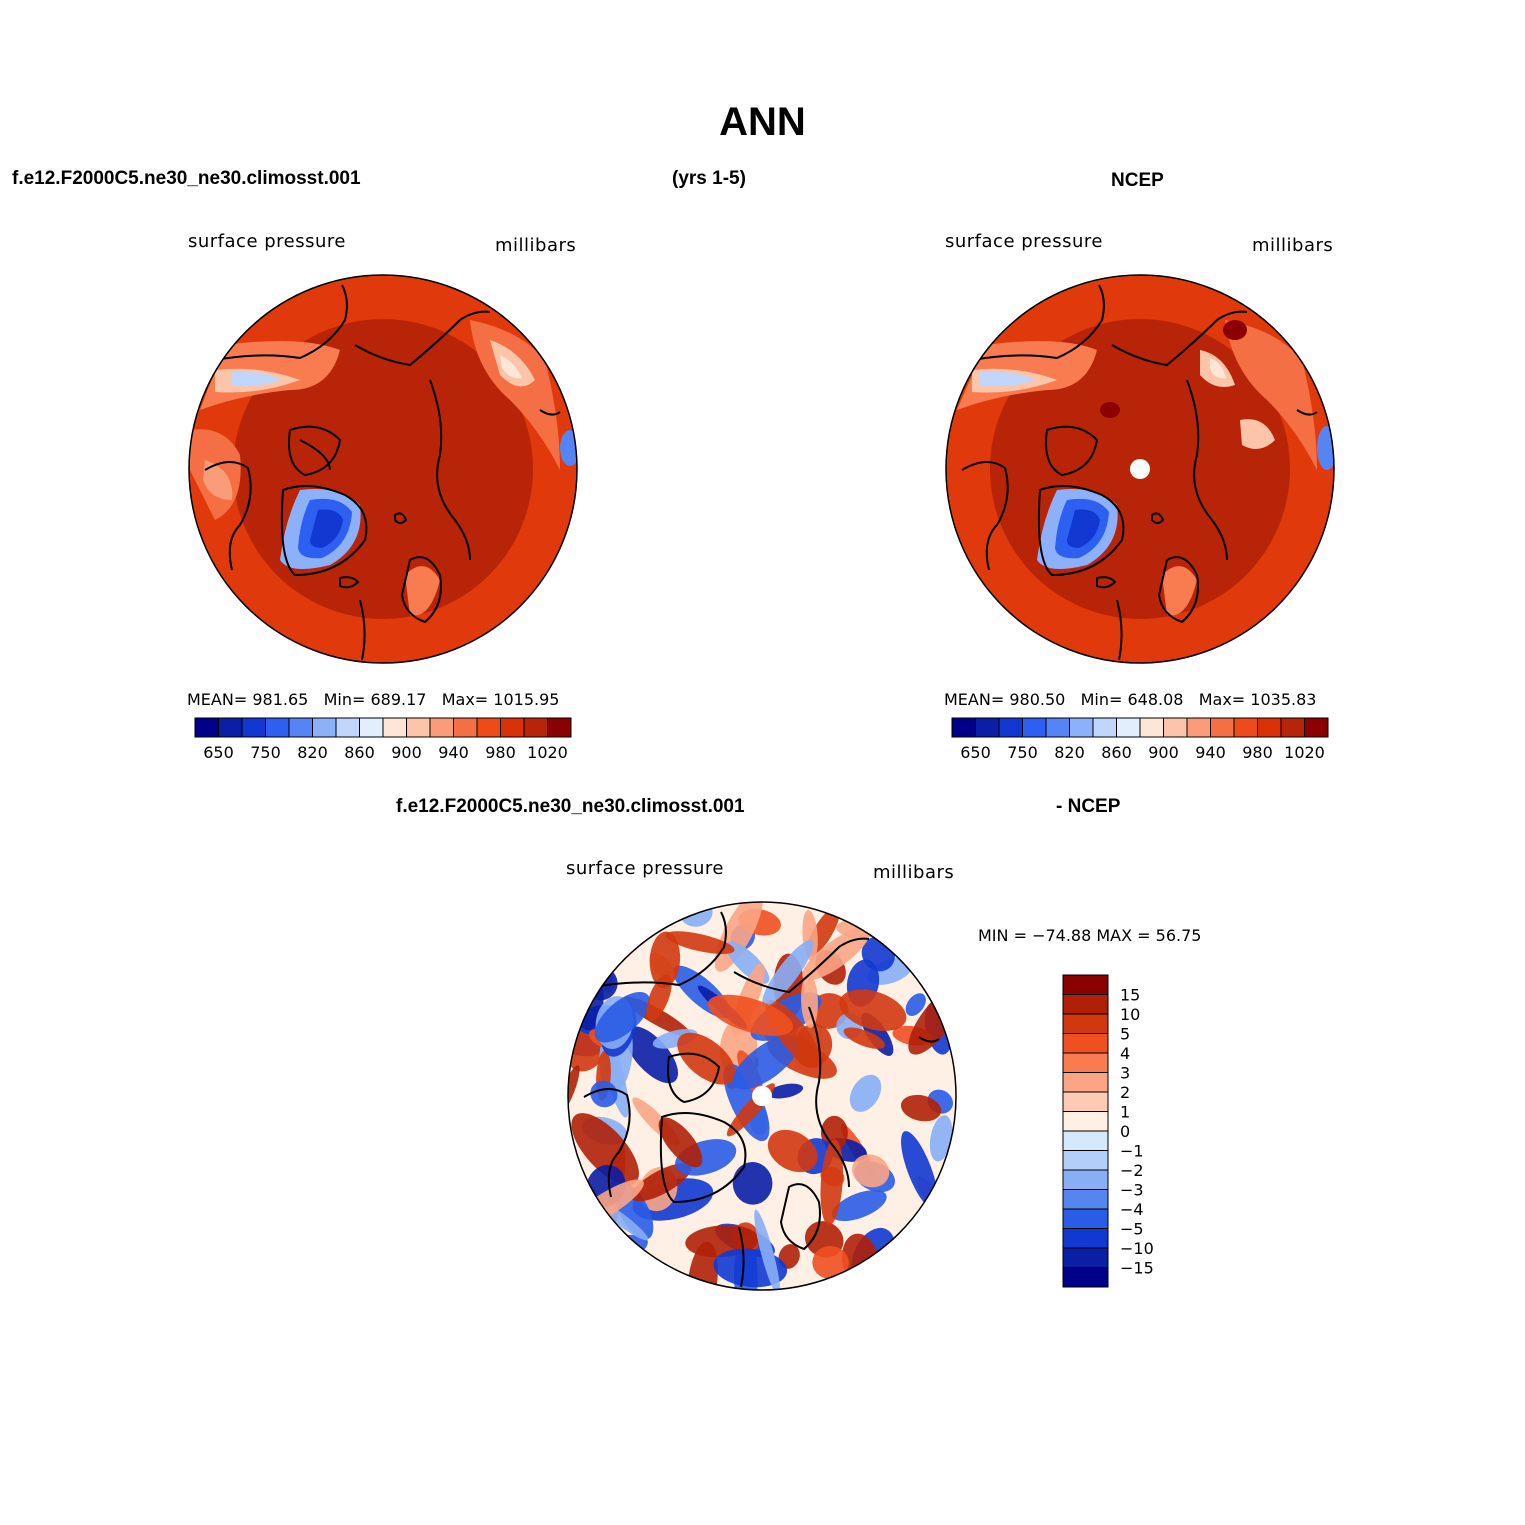 The width and height of the screenshot is (1525, 1525). What do you see at coordinates (1293, 245) in the screenshot?
I see `panel2-units-label: millibars` at bounding box center [1293, 245].